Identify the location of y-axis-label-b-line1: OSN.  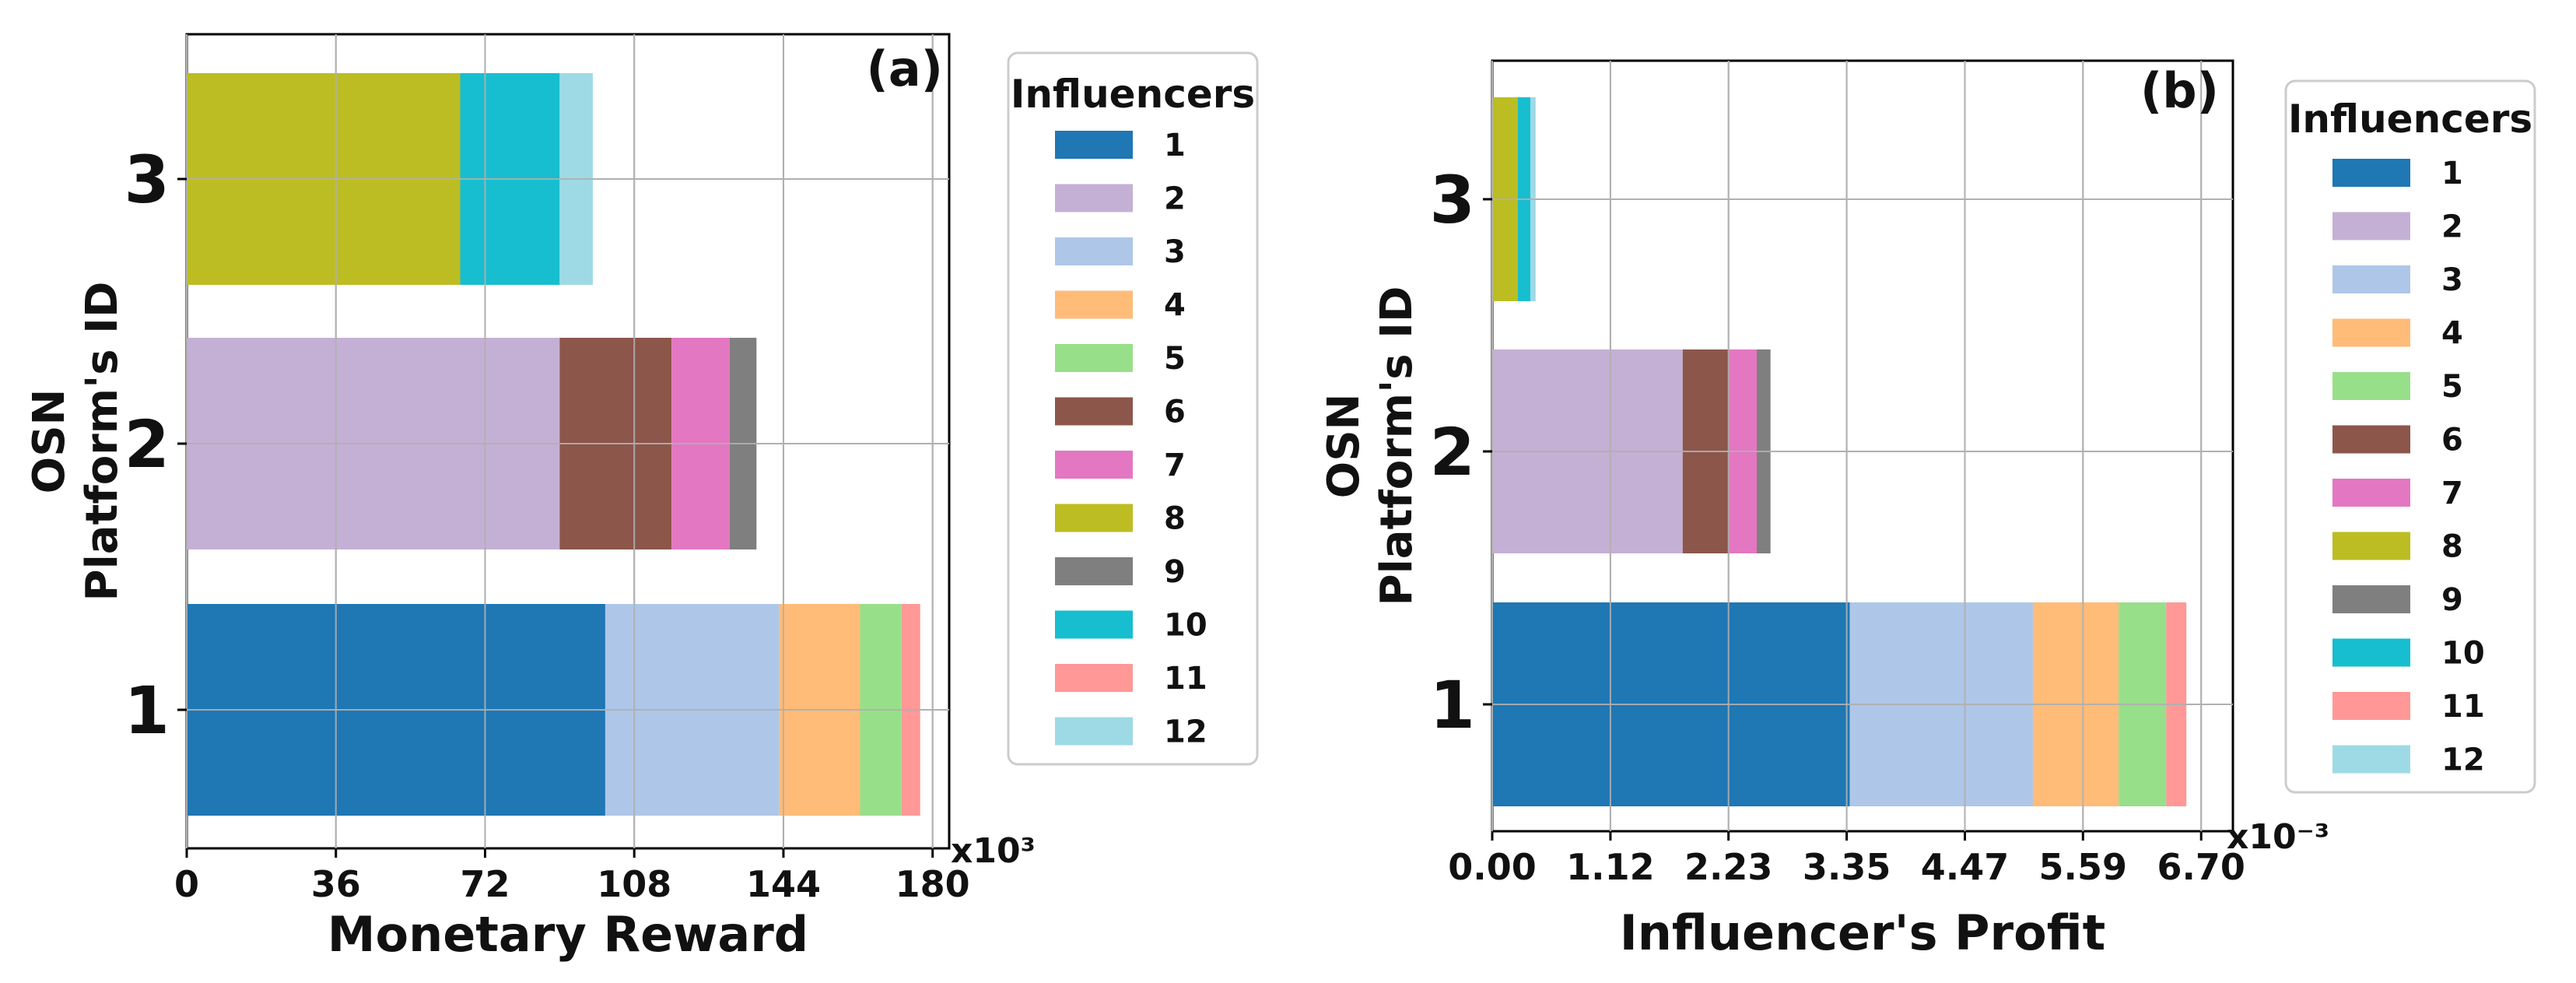
(1344, 446).